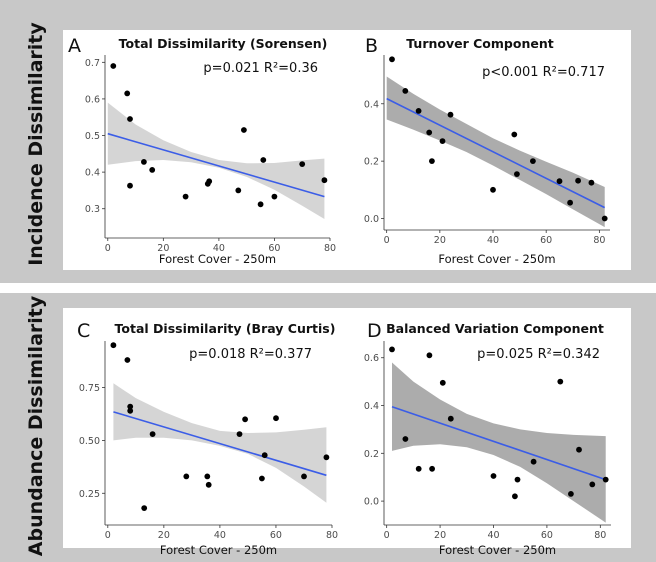 The height and width of the screenshot is (562, 656). Describe the element at coordinates (479, 43) in the screenshot. I see `panel-b-title: Turnover Component` at that location.